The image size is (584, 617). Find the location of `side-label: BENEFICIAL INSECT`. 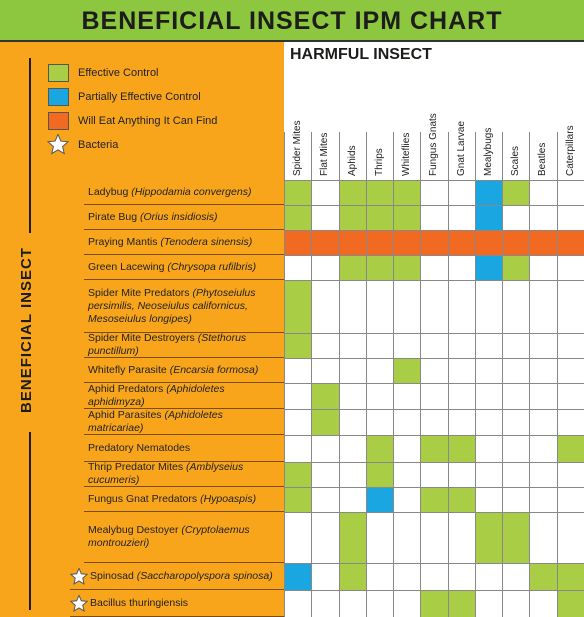

side-label: BENEFICIAL INSECT is located at coordinates (26, 330).